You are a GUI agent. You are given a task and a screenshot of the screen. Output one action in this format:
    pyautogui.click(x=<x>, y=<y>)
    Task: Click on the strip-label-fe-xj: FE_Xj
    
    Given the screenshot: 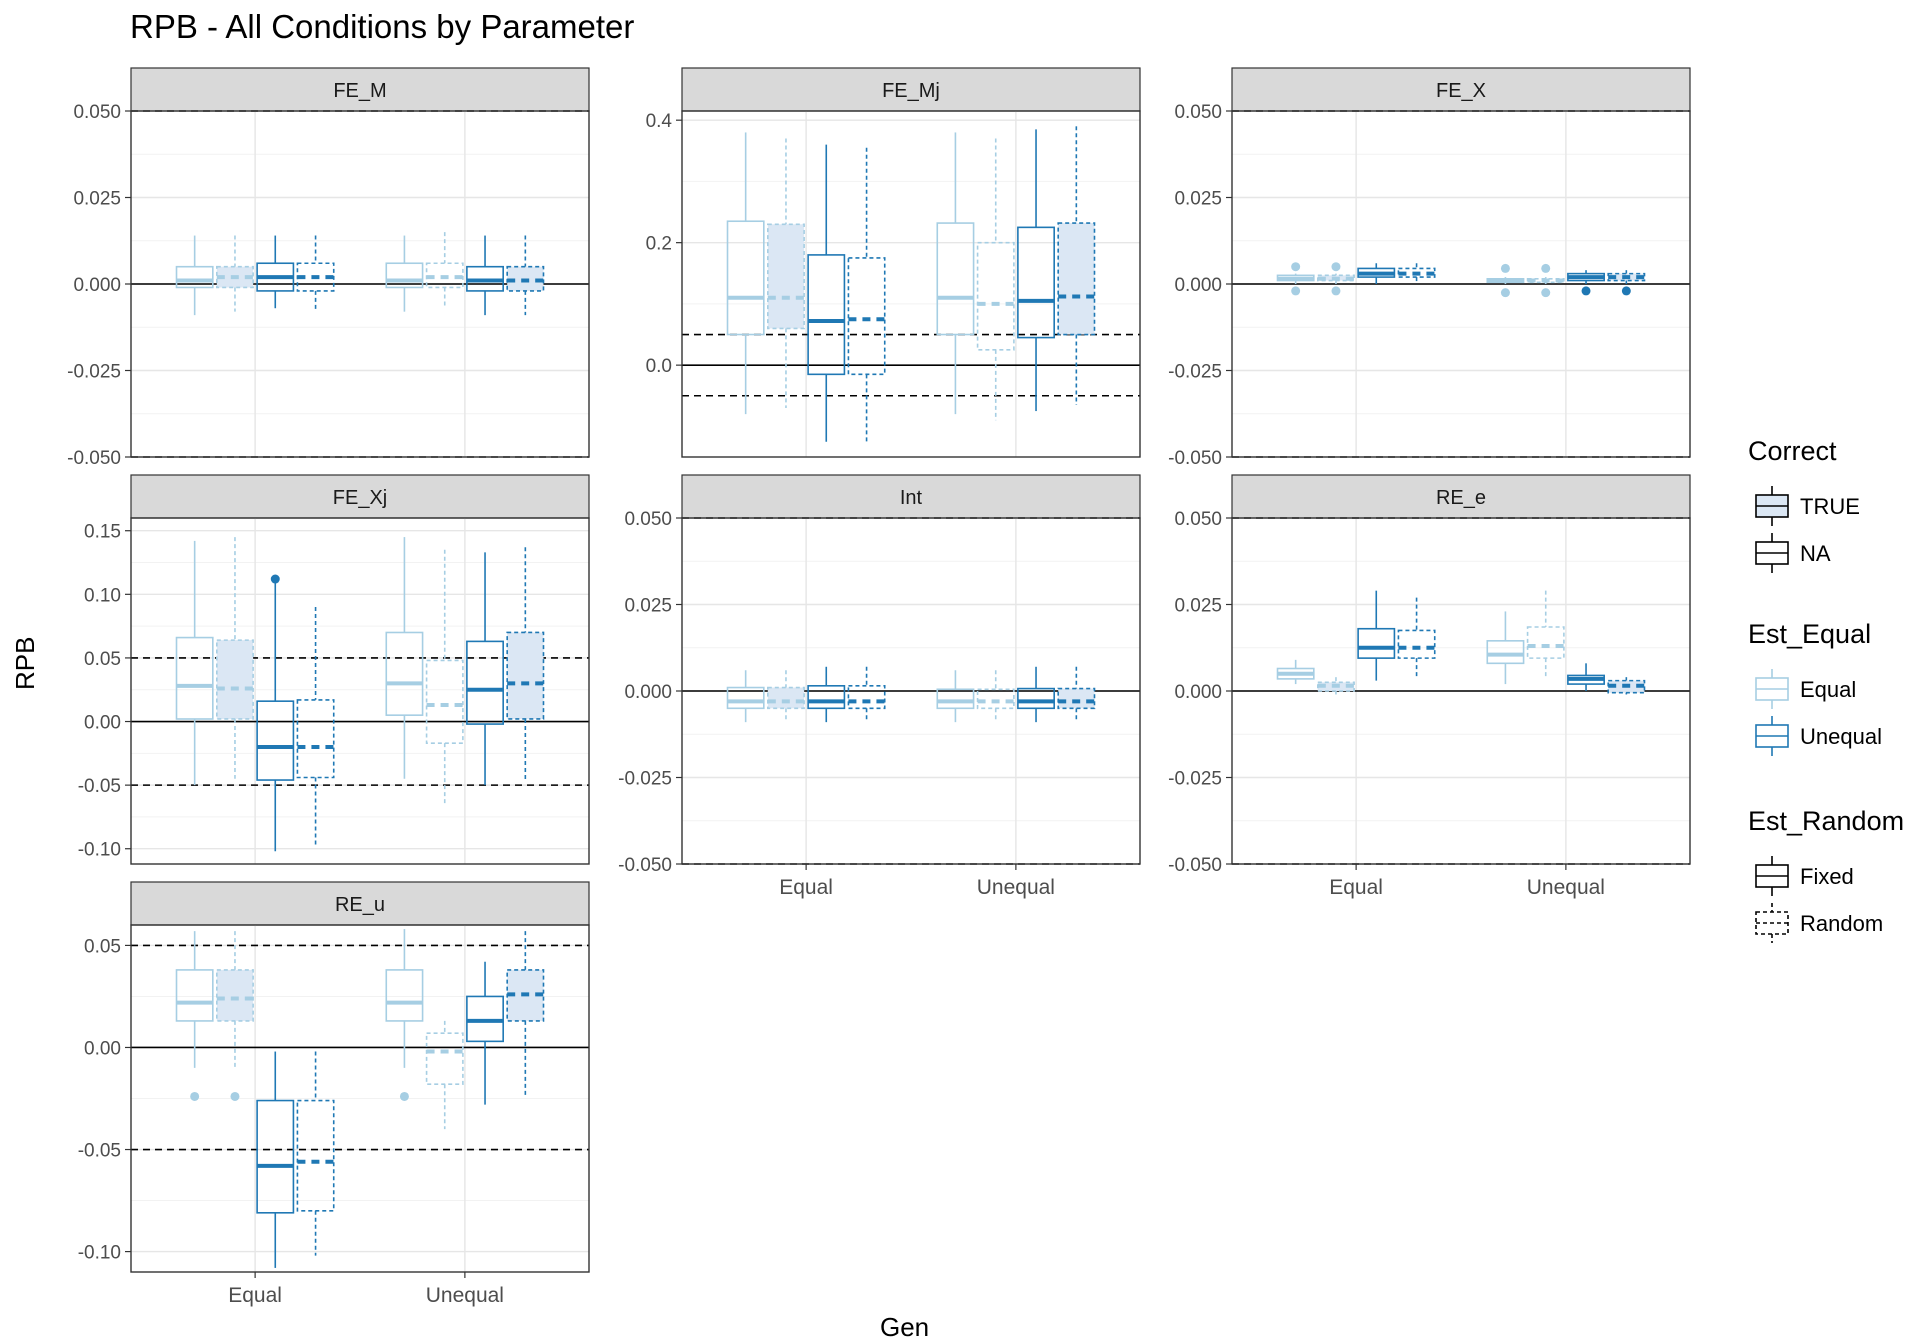 What is the action you would take?
    pyautogui.click(x=360, y=498)
    